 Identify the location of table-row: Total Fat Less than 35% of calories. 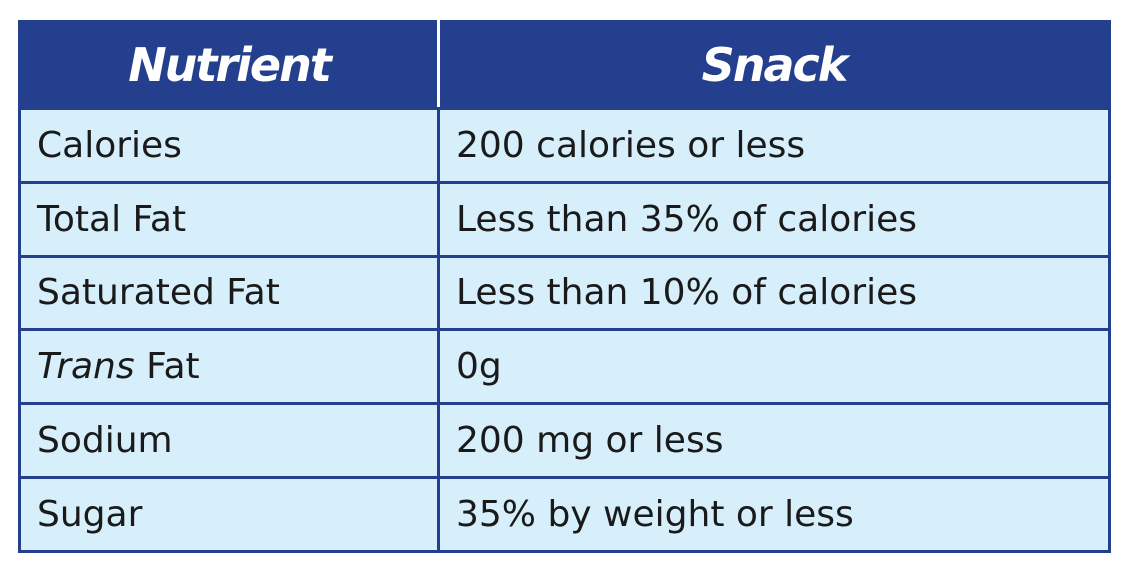
(564, 219).